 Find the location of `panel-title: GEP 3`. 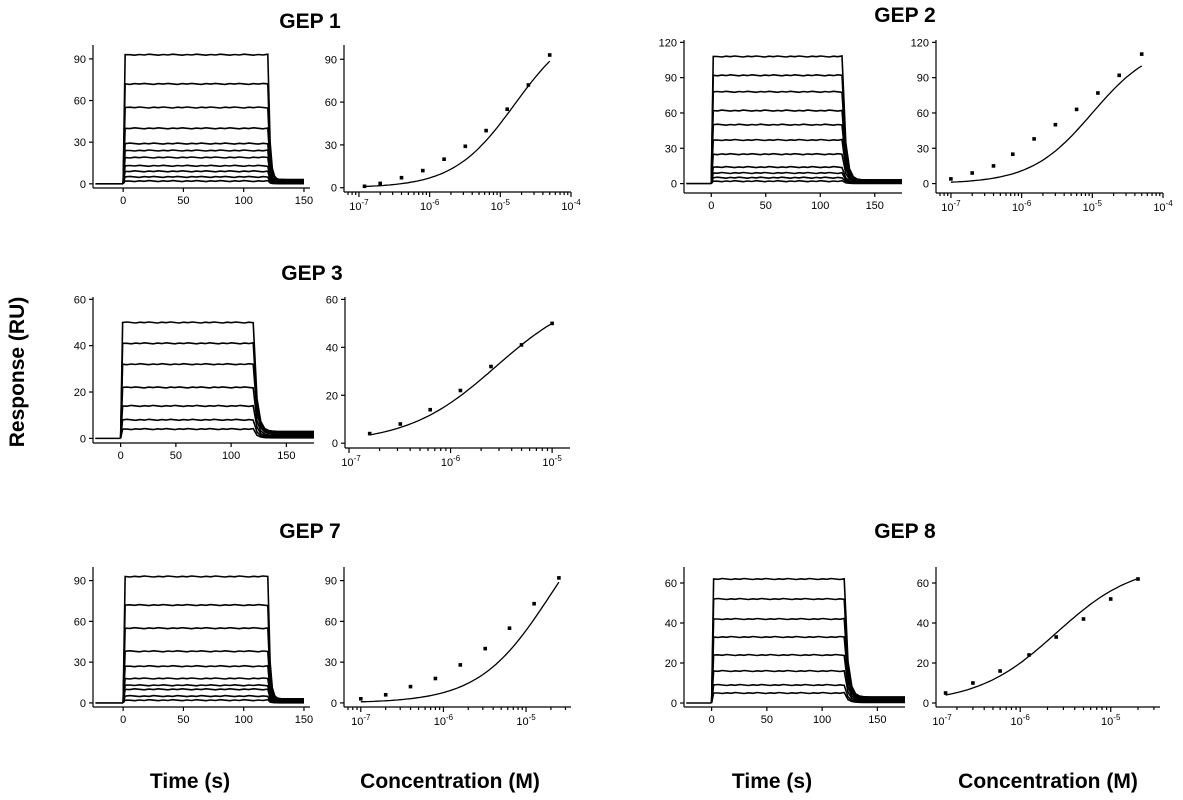

panel-title: GEP 3 is located at coordinates (311, 273).